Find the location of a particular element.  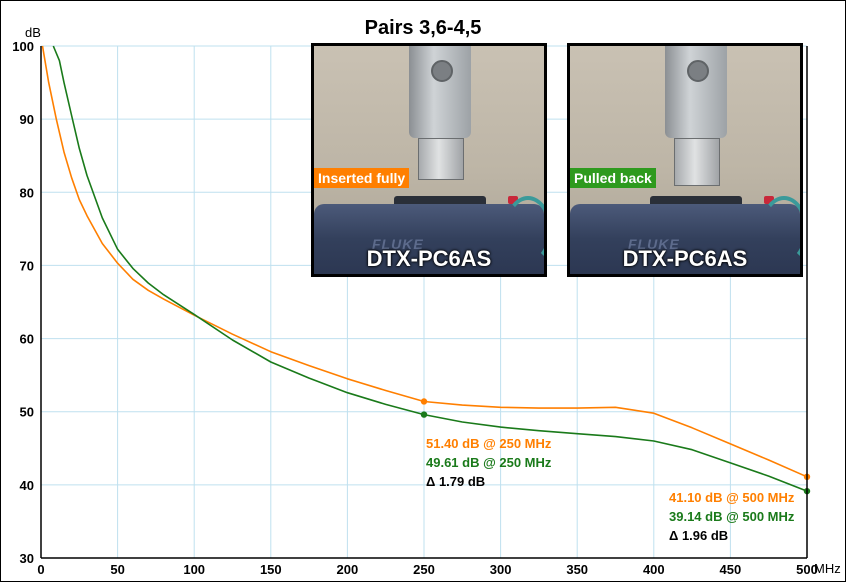

x-tick-label: 0 is located at coordinates (40, 569).